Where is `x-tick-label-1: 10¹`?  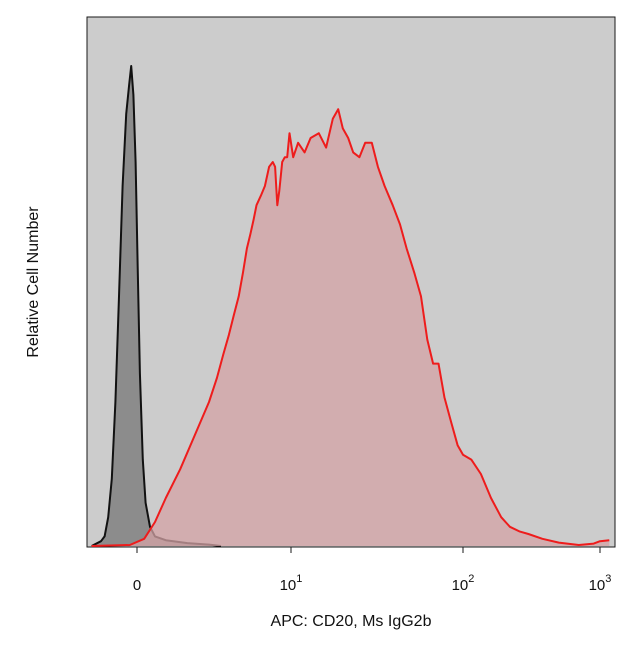
x-tick-label-1: 10¹ is located at coordinates (291, 583).